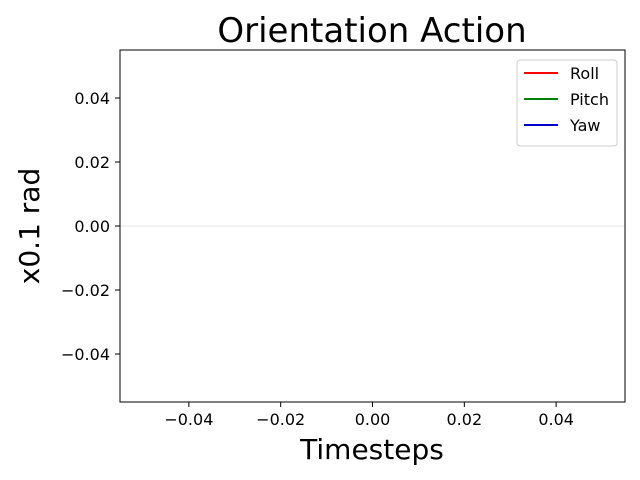  Describe the element at coordinates (85, 290) in the screenshot. I see `y-tick-label: −0.02` at that location.